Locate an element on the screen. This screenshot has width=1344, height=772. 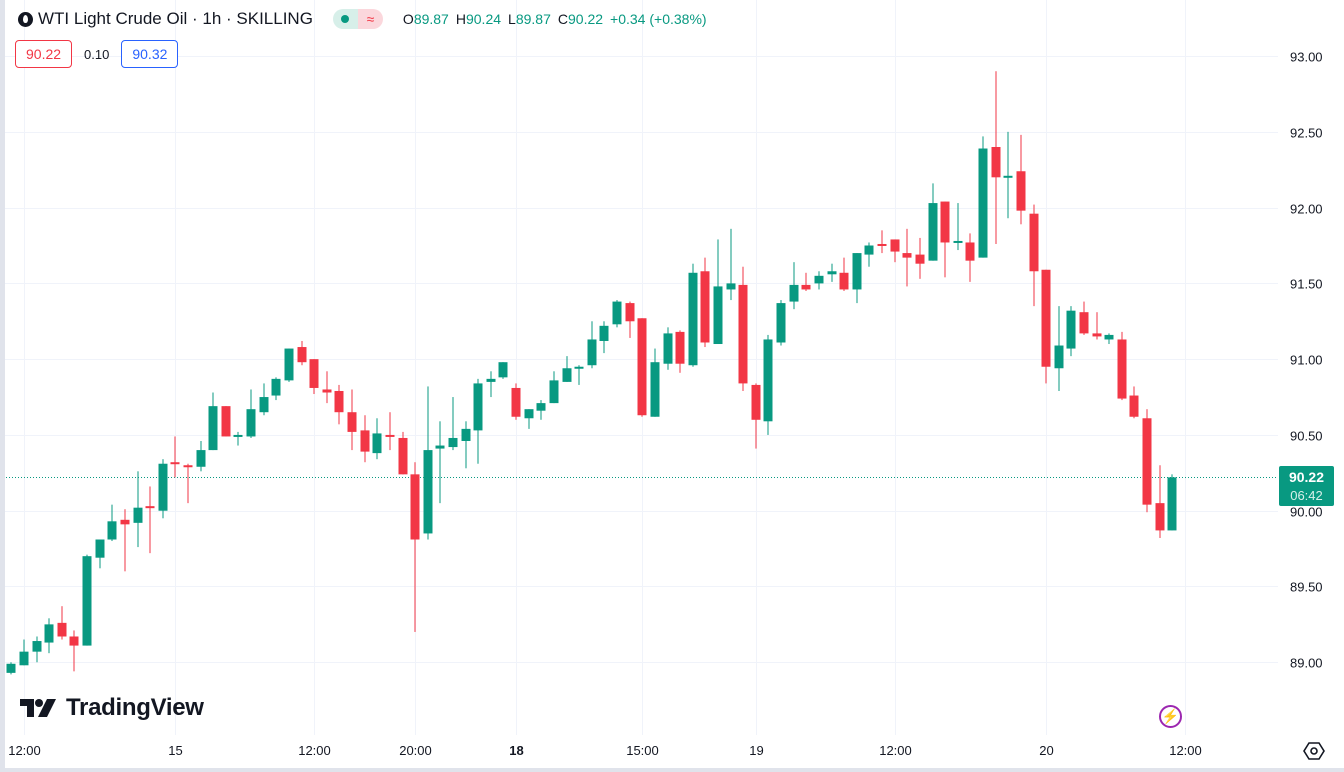
symbol-title: WTI Light Crude Oil · 1h · SKILLING is located at coordinates (175, 18).